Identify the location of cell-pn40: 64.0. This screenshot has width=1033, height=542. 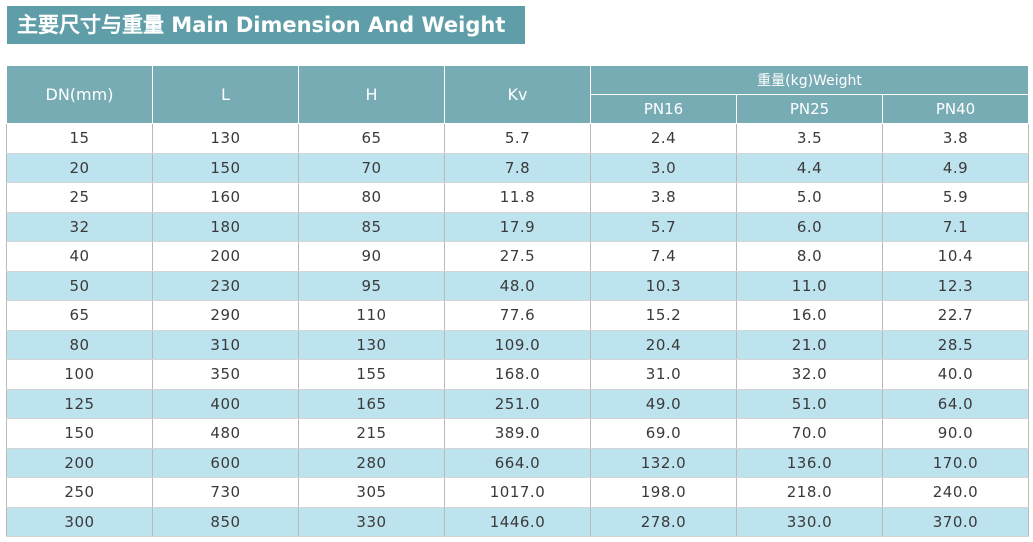
(955, 404).